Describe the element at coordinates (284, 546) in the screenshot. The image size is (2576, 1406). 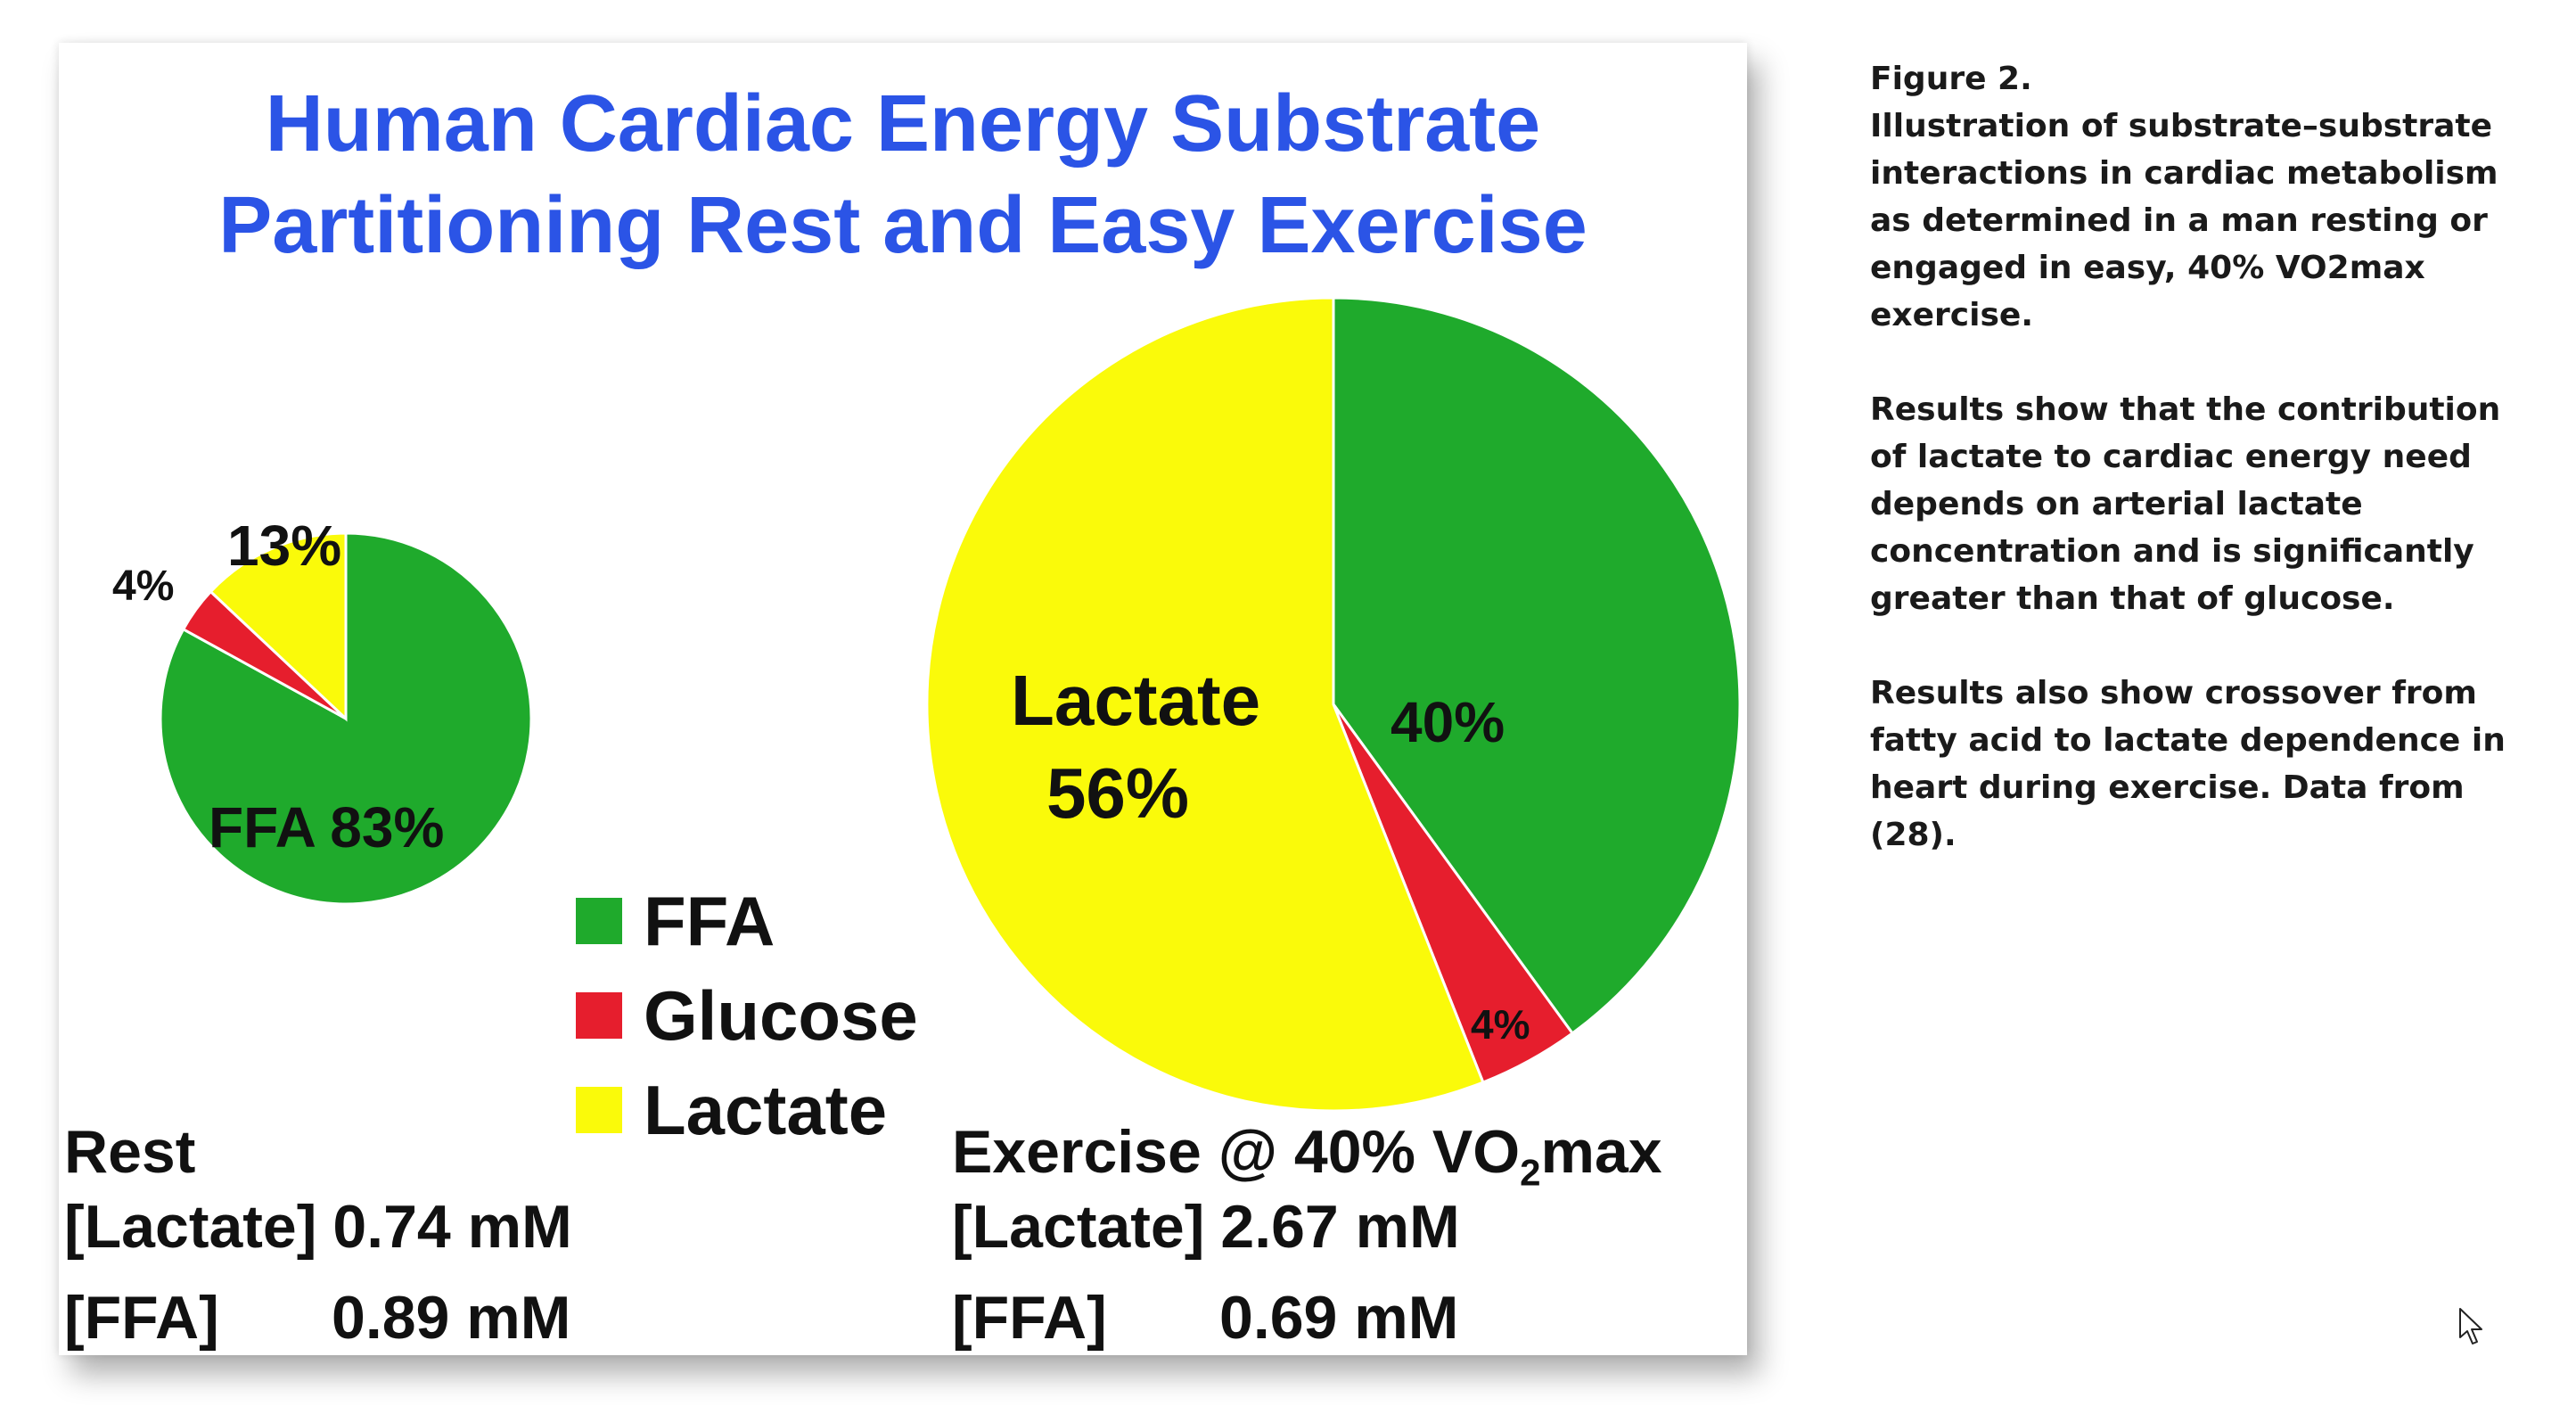
I see `rest-lactate-label: 13%` at that location.